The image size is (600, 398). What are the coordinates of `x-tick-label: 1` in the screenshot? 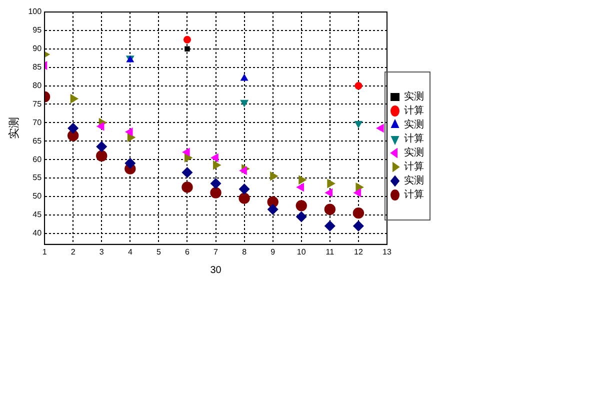 It's located at (45, 251).